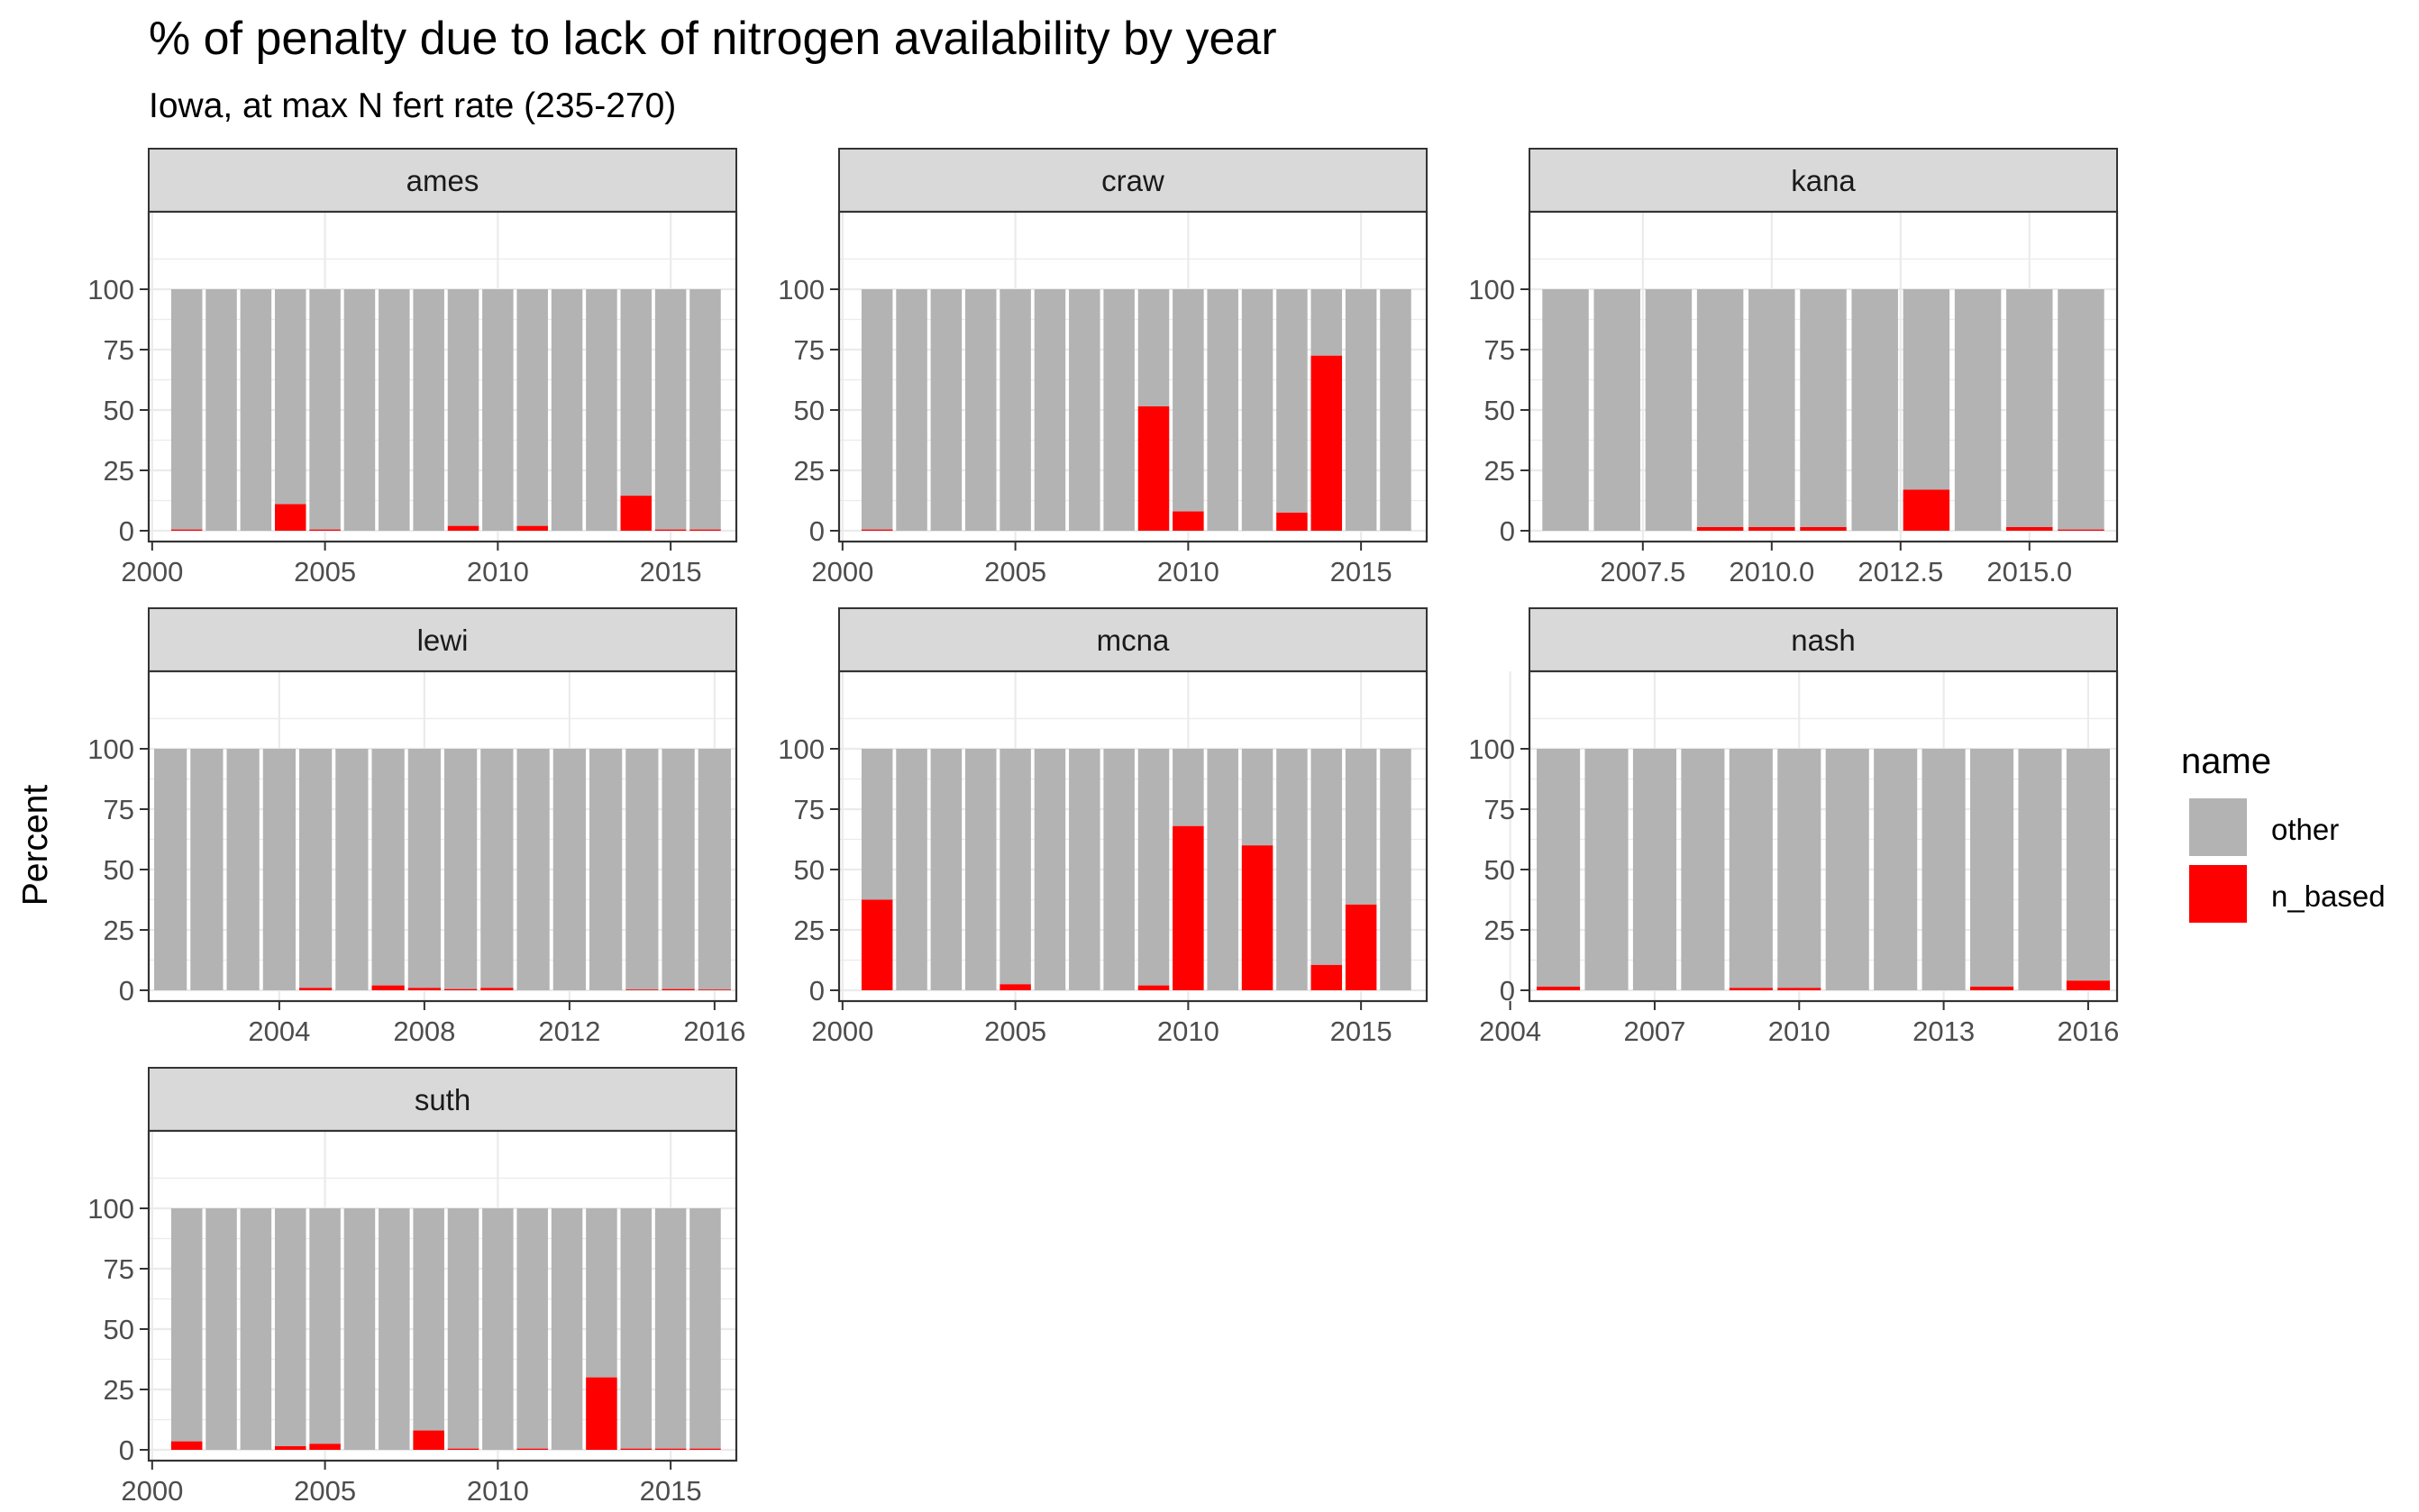 Image resolution: width=2419 pixels, height=1512 pixels. I want to click on bar-n-based-2013, so click(601, 1413).